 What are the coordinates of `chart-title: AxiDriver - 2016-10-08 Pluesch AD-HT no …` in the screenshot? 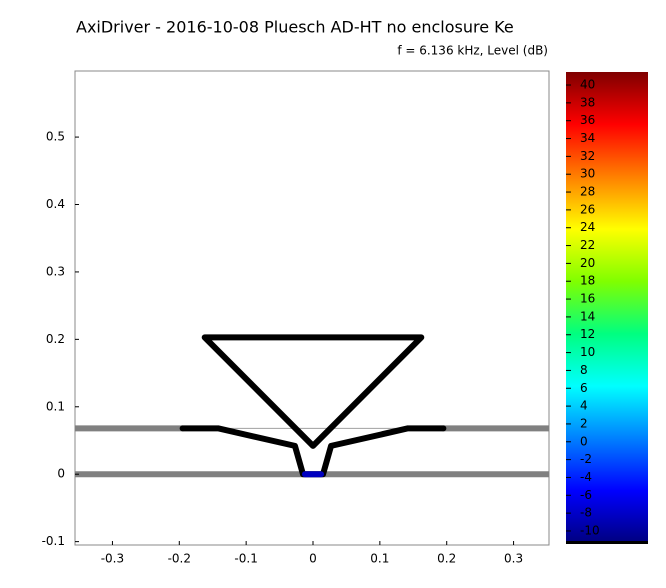 It's located at (295, 27).